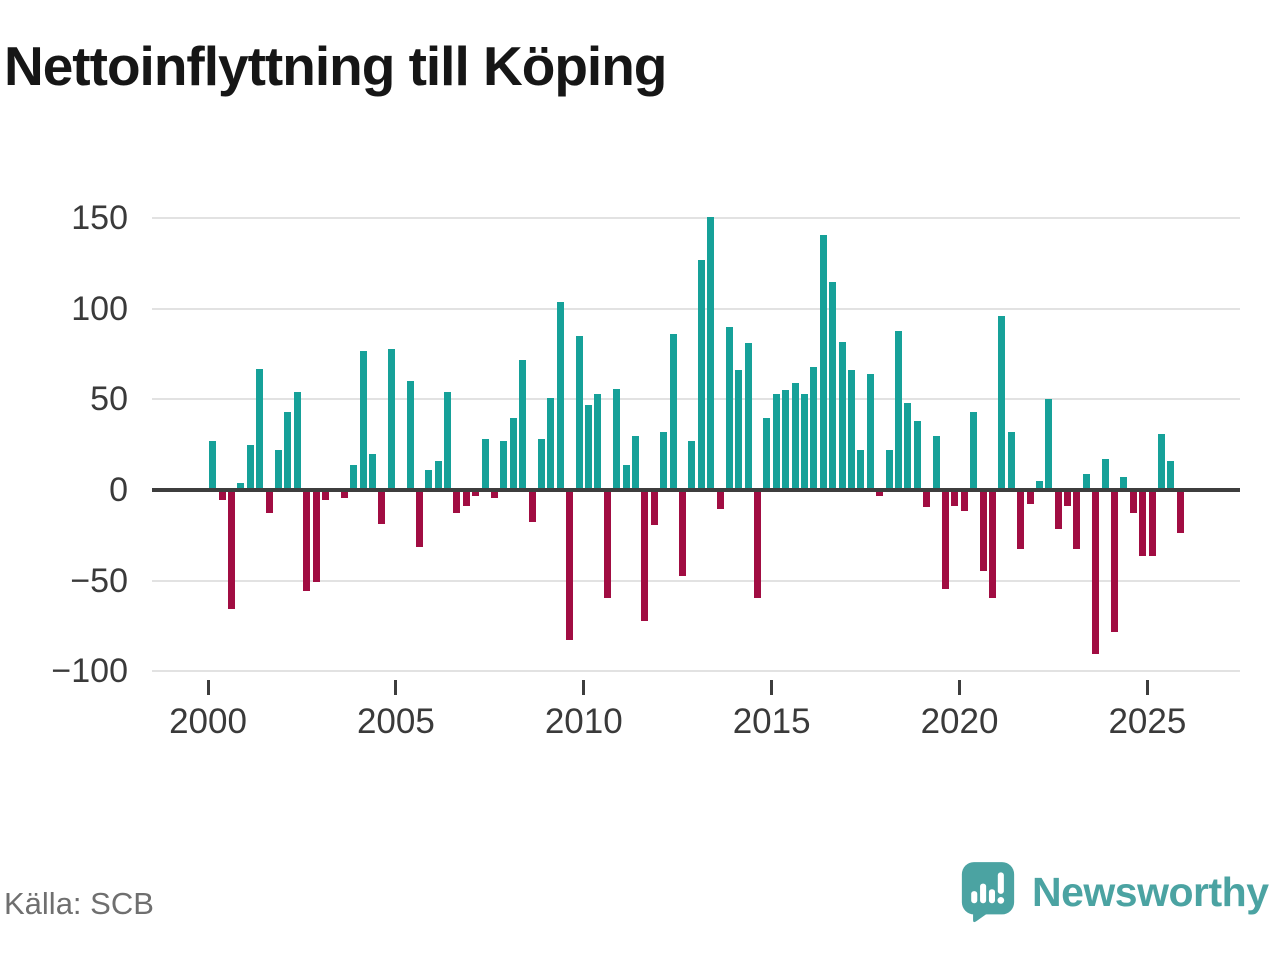  What do you see at coordinates (99, 218) in the screenshot?
I see `y-axis-tick-label: 150` at bounding box center [99, 218].